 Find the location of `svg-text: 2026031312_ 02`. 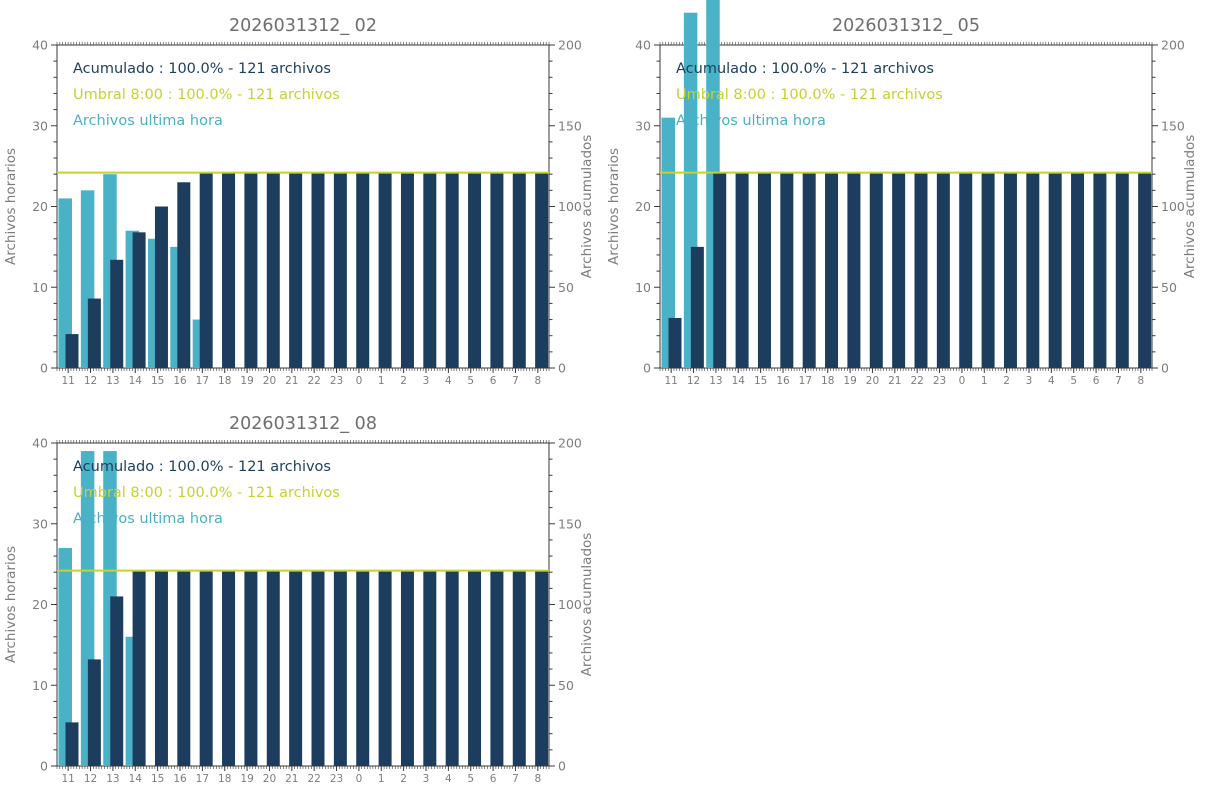

svg-text: 2026031312_ 02 is located at coordinates (303, 26).